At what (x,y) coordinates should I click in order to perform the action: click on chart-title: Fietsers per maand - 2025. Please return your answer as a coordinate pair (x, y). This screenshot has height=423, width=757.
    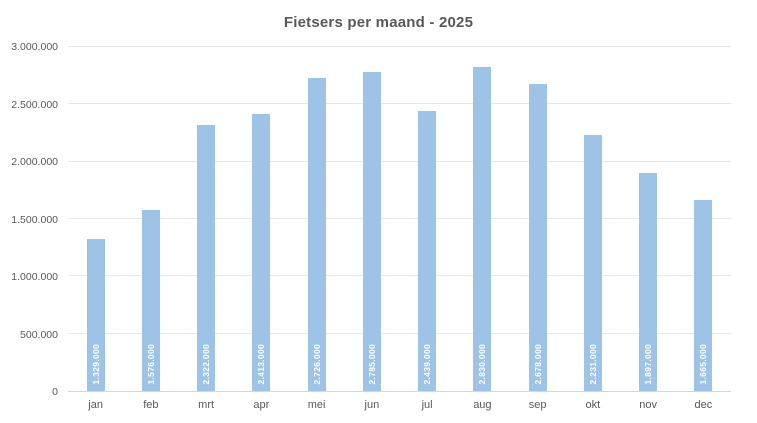
    Looking at the image, I should click on (378, 22).